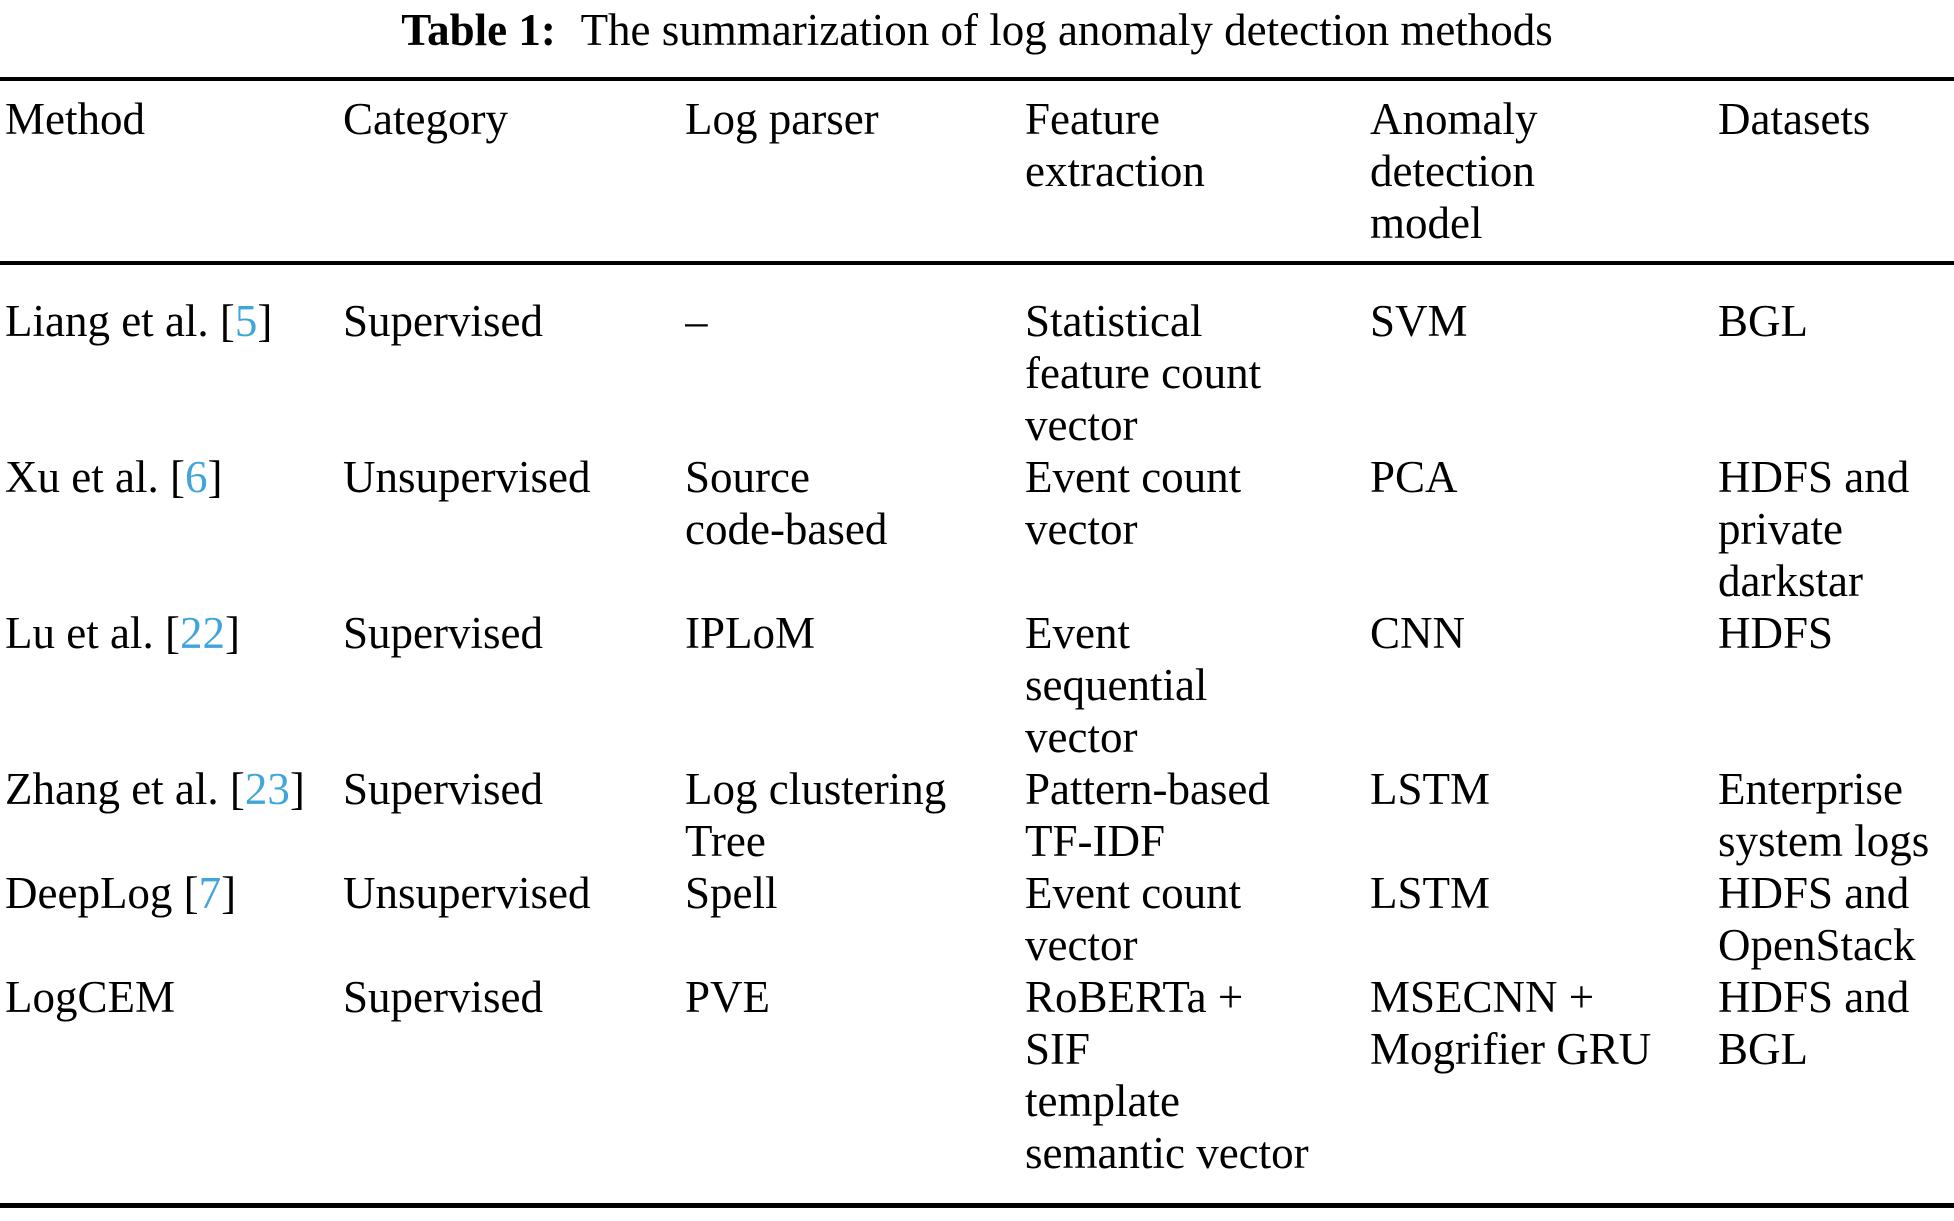 The width and height of the screenshot is (1954, 1221). Describe the element at coordinates (171, 172) in the screenshot. I see `column-header-method: Method` at that location.